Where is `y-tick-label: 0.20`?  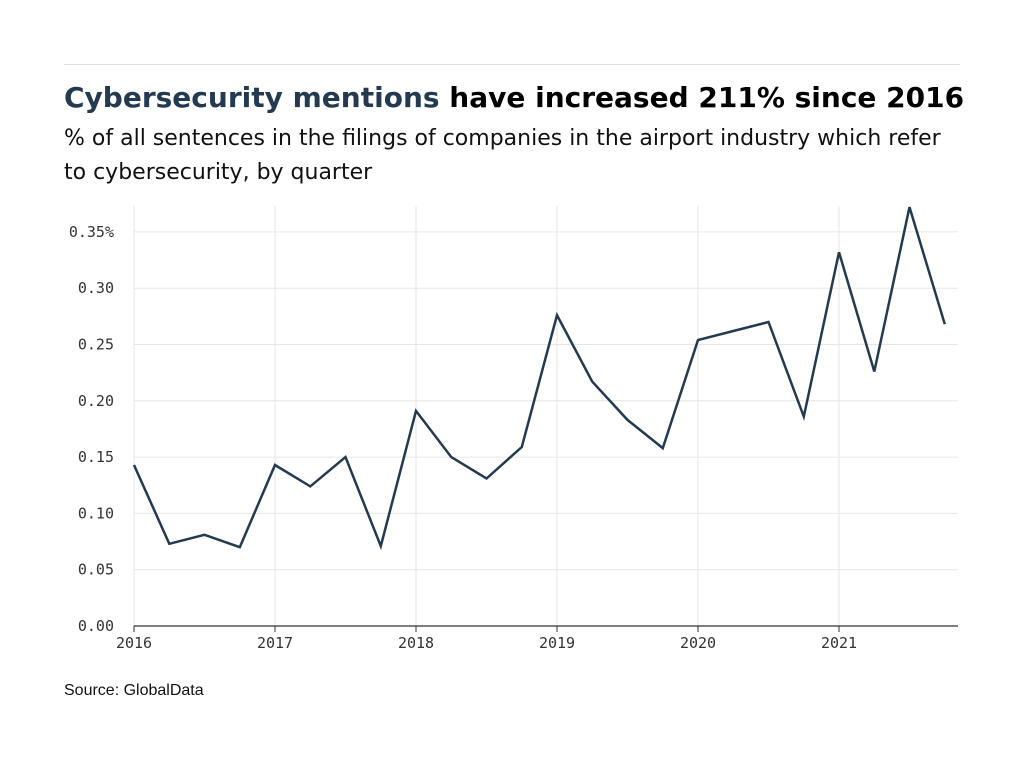 y-tick-label: 0.20 is located at coordinates (96, 401).